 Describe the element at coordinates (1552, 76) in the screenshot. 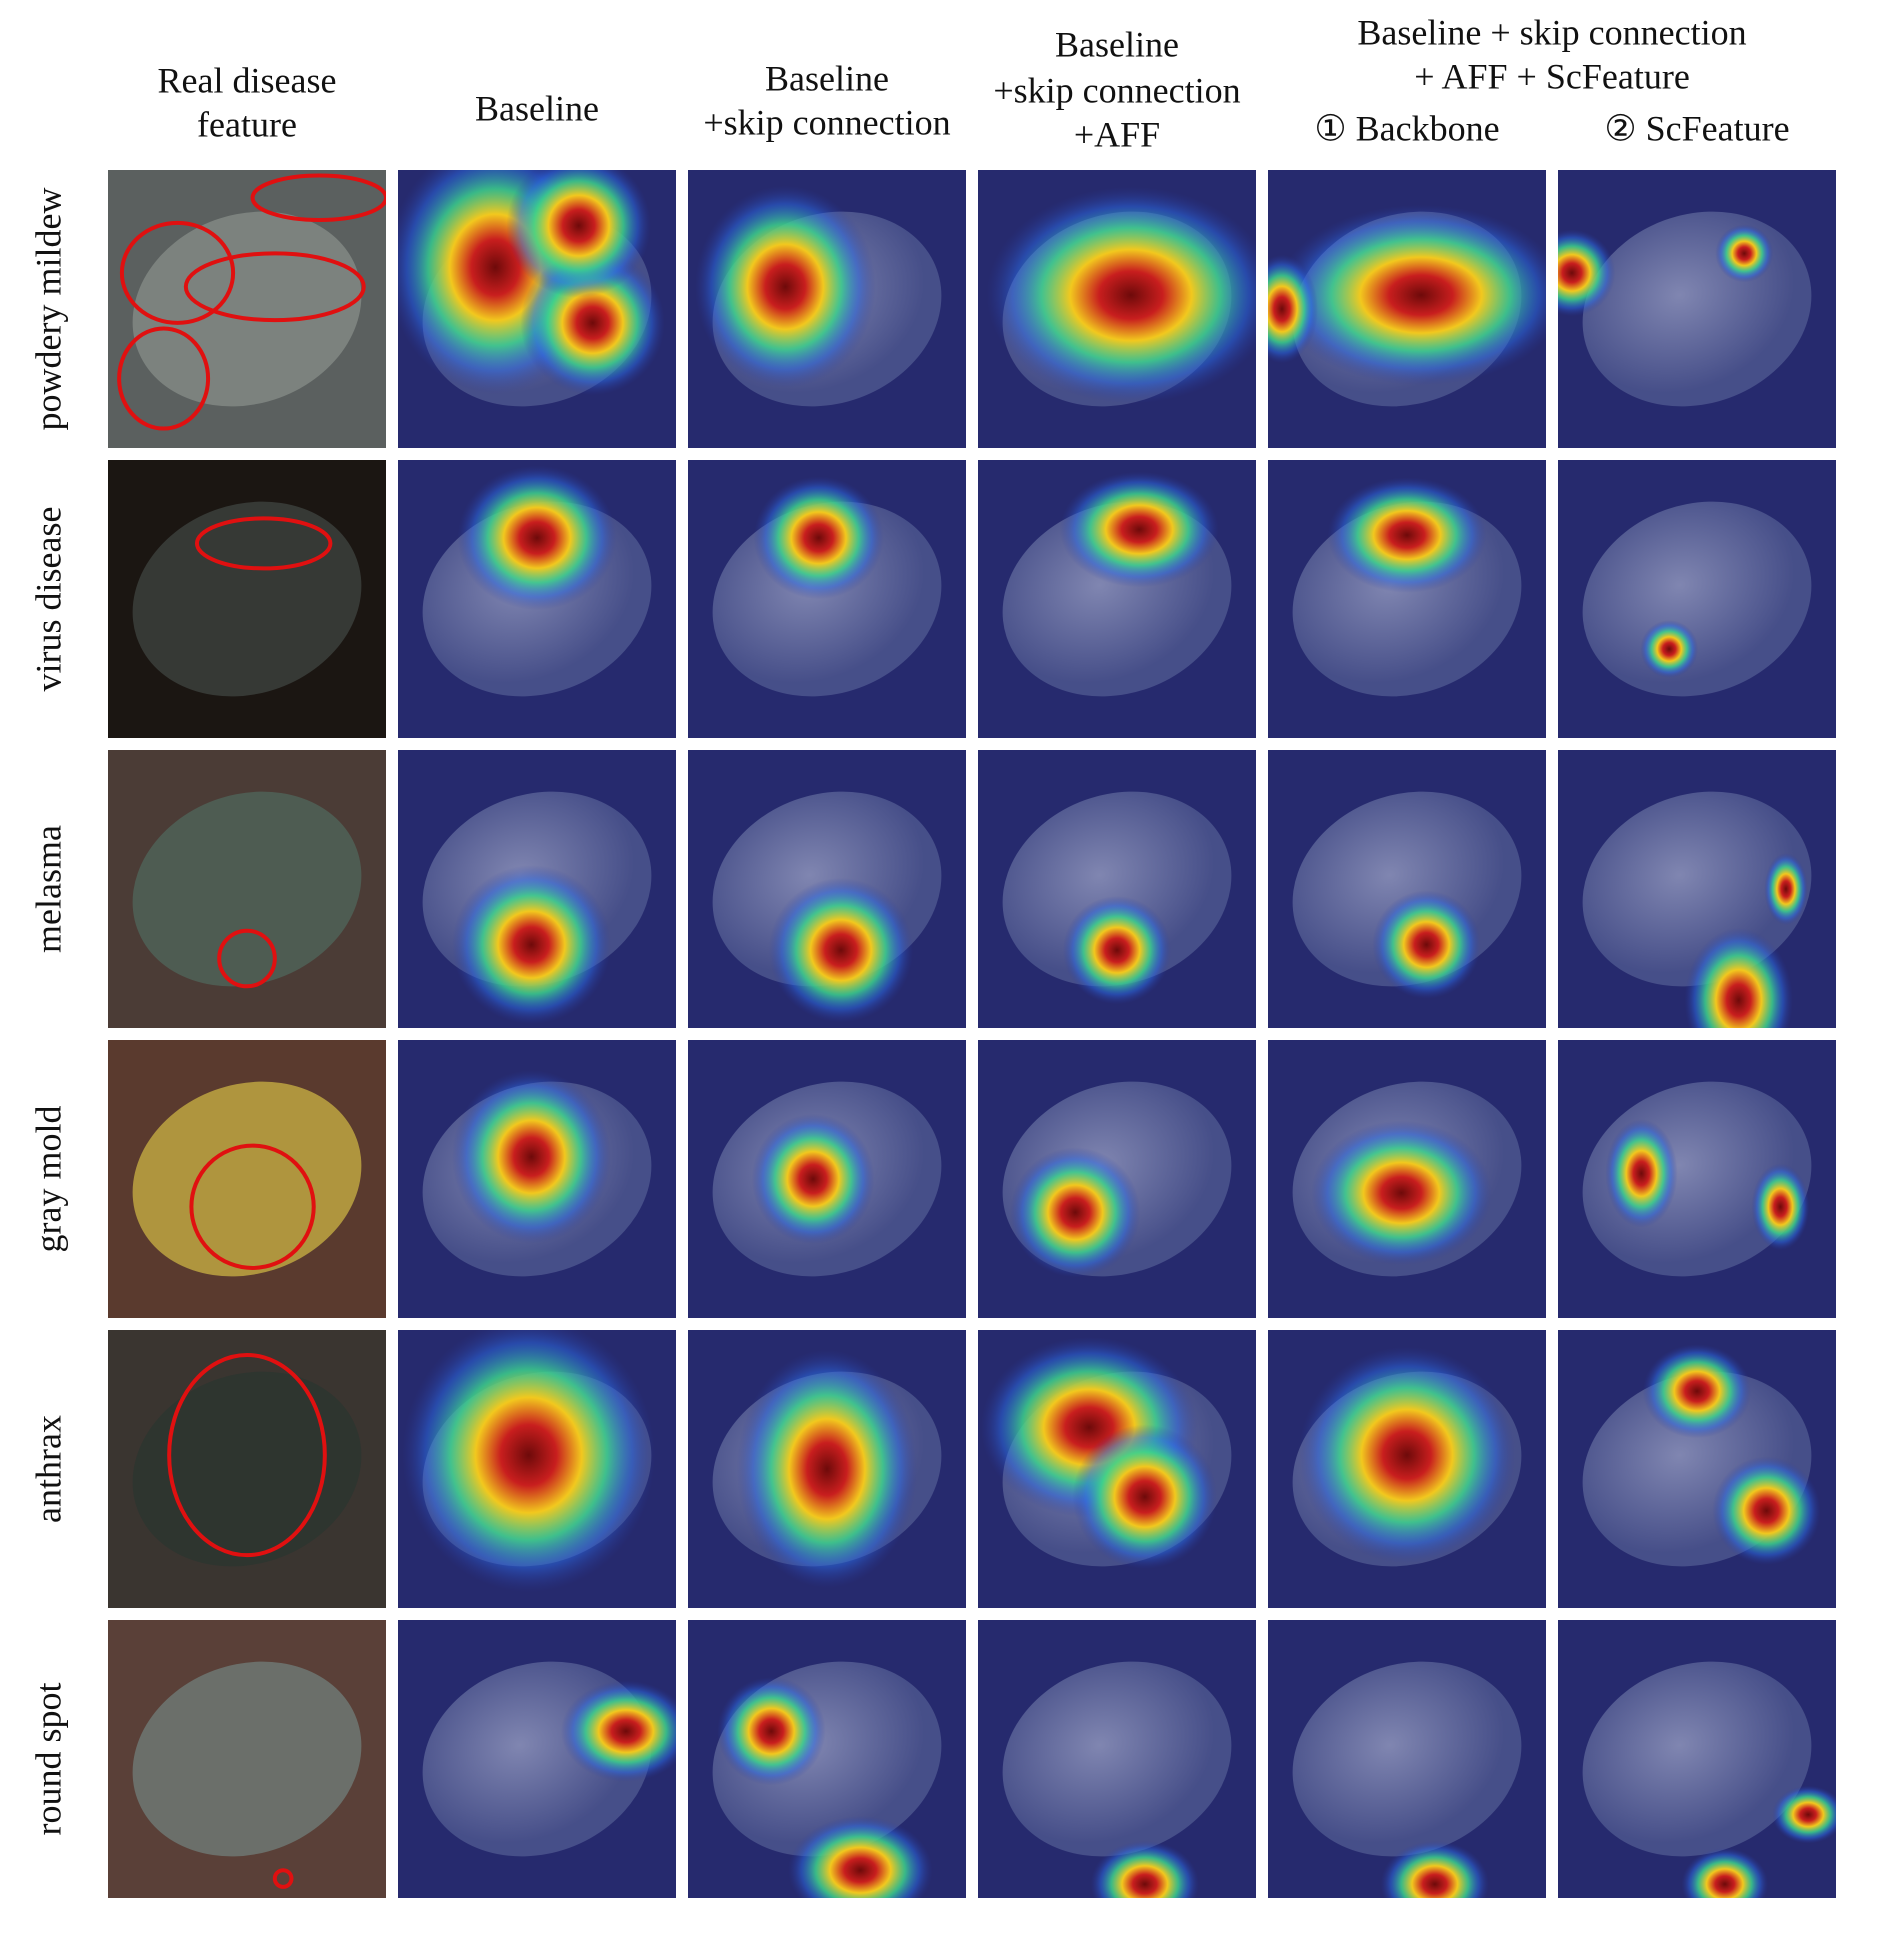

I see `group-header: + AFF + ScFeature` at that location.